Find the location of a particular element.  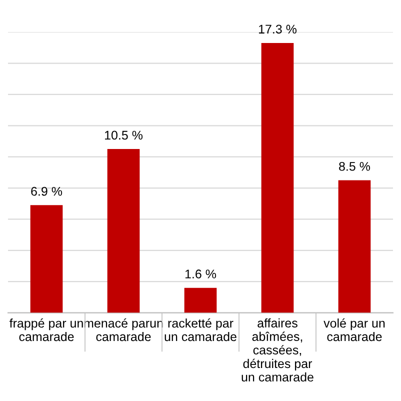

data-label: 10.5 % is located at coordinates (124, 135).